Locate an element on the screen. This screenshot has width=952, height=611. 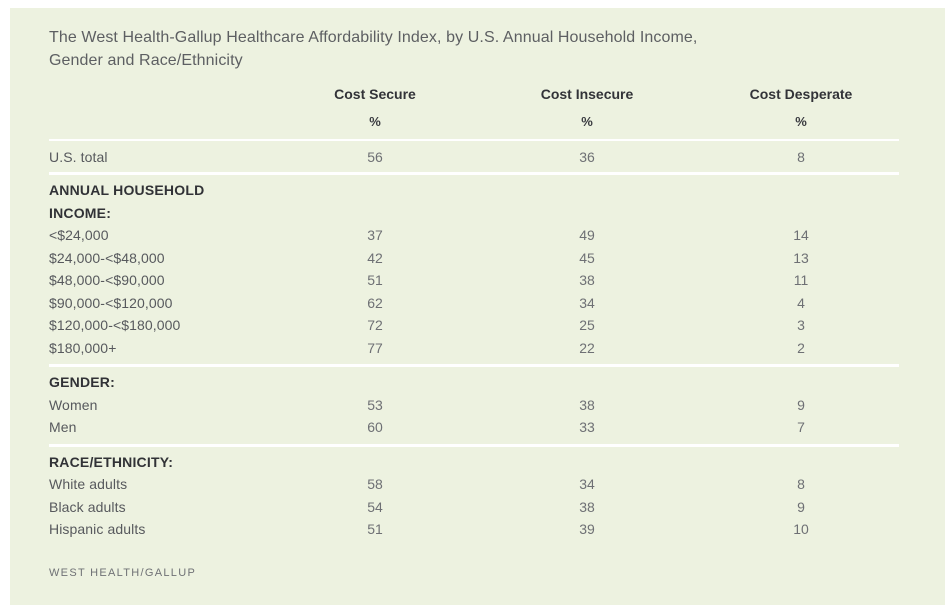
row-label: $120,000-<$180,000 is located at coordinates (115, 325).